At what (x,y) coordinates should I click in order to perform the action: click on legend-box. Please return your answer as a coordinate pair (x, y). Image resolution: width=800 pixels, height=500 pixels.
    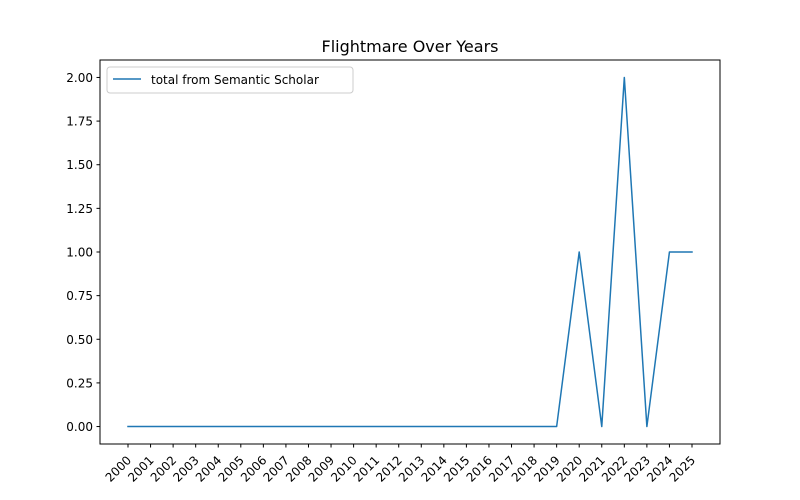
    Looking at the image, I should click on (230, 80).